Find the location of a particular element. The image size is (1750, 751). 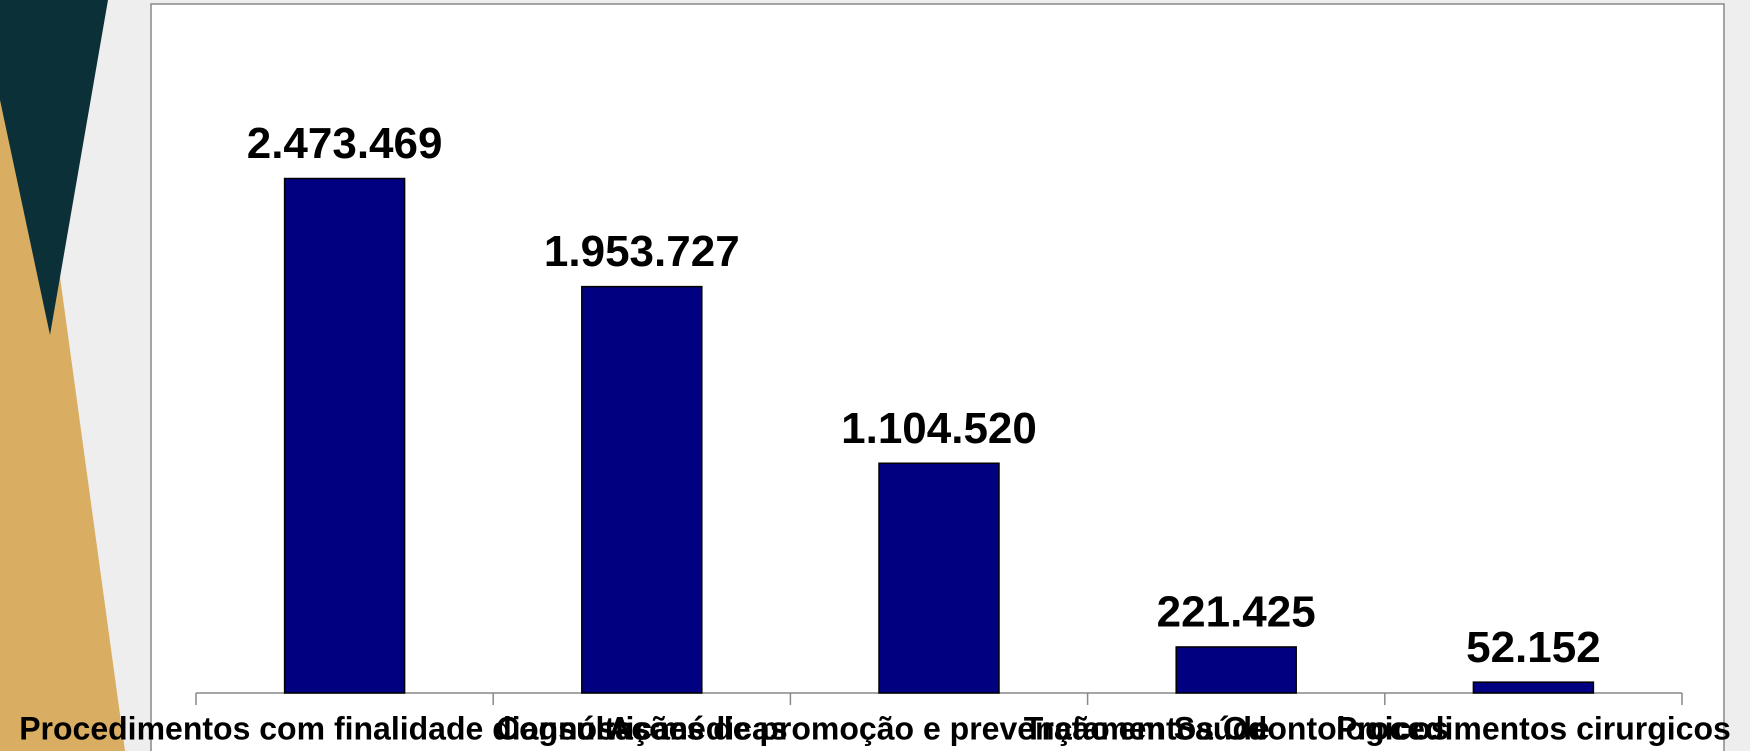

value-label: 52.152 is located at coordinates (1533, 647).